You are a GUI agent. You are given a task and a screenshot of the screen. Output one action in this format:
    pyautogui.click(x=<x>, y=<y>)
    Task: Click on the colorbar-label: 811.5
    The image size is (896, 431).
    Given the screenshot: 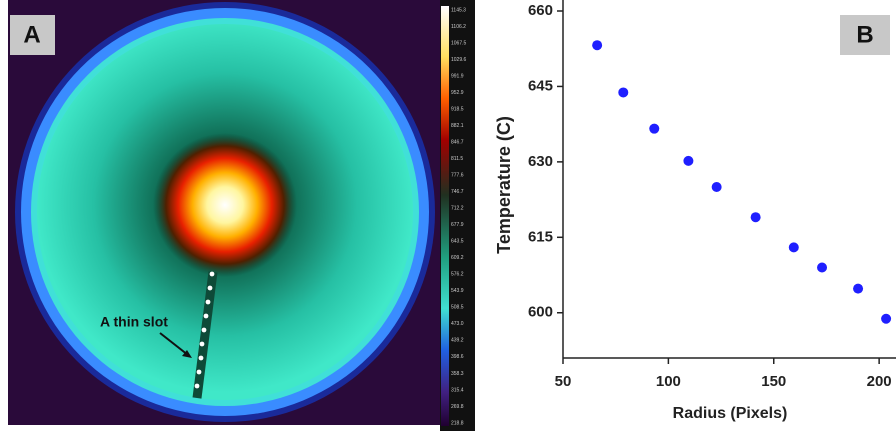 What is the action you would take?
    pyautogui.click(x=457, y=159)
    